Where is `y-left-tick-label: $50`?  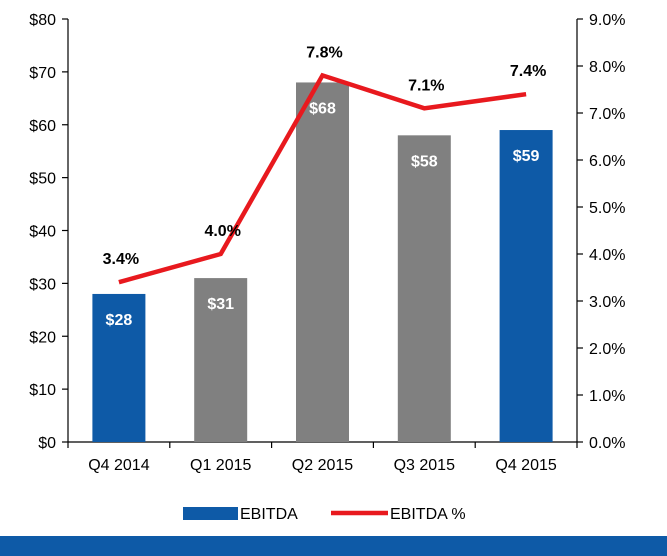 y-left-tick-label: $50 is located at coordinates (42, 179).